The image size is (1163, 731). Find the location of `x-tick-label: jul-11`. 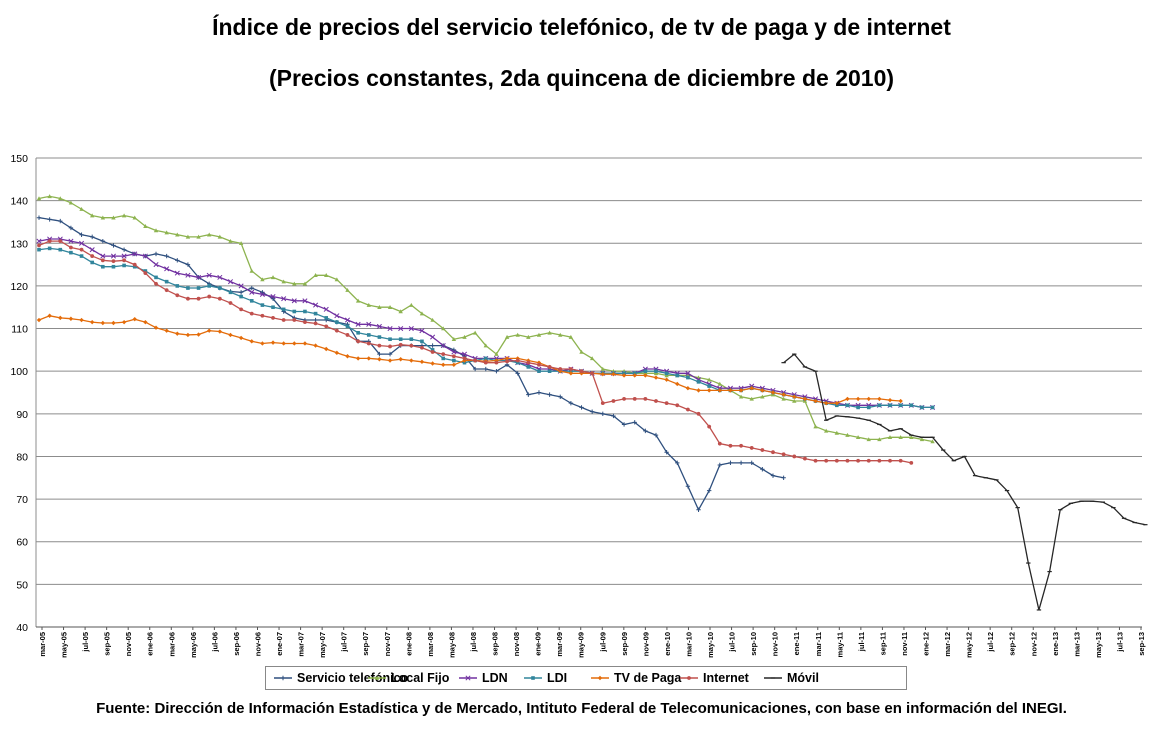

x-tick-label: jul-11 is located at coordinates (861, 642).